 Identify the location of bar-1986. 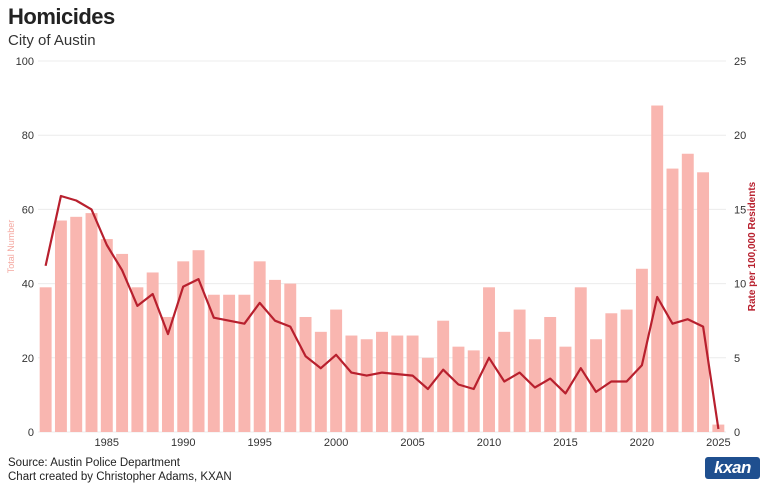
(122, 342).